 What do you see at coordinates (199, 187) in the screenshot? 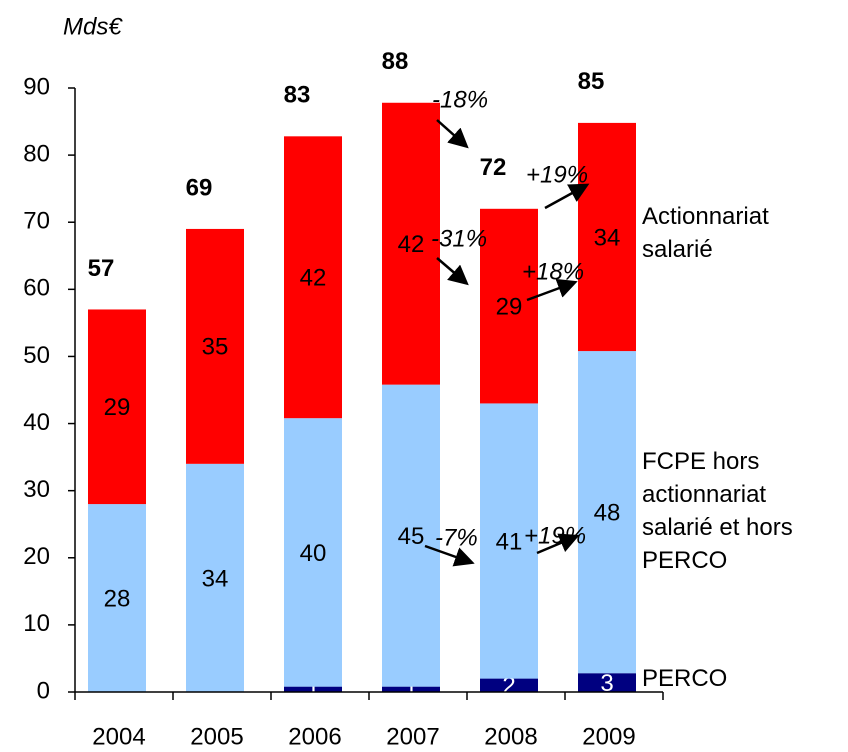
I see `bar-total-label: 69` at bounding box center [199, 187].